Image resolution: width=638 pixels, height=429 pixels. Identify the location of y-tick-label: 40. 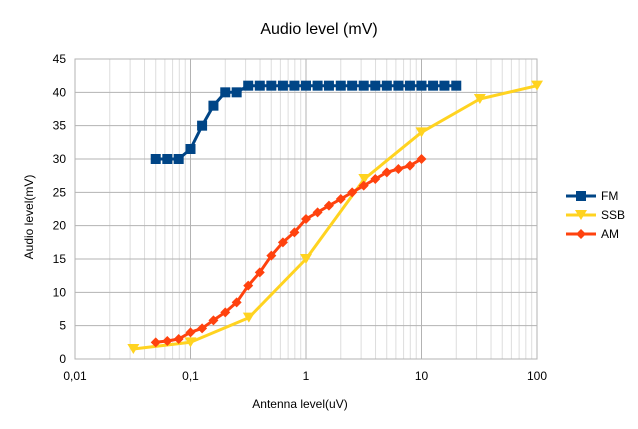
(60, 92).